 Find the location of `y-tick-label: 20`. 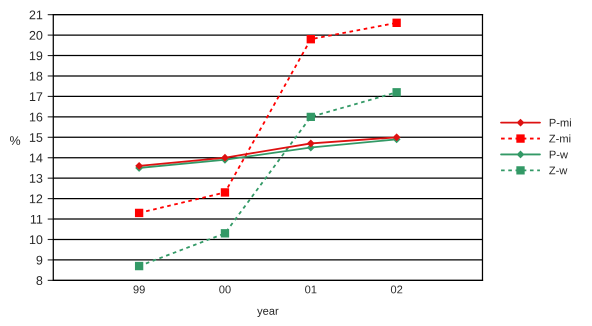

y-tick-label: 20 is located at coordinates (36, 35).